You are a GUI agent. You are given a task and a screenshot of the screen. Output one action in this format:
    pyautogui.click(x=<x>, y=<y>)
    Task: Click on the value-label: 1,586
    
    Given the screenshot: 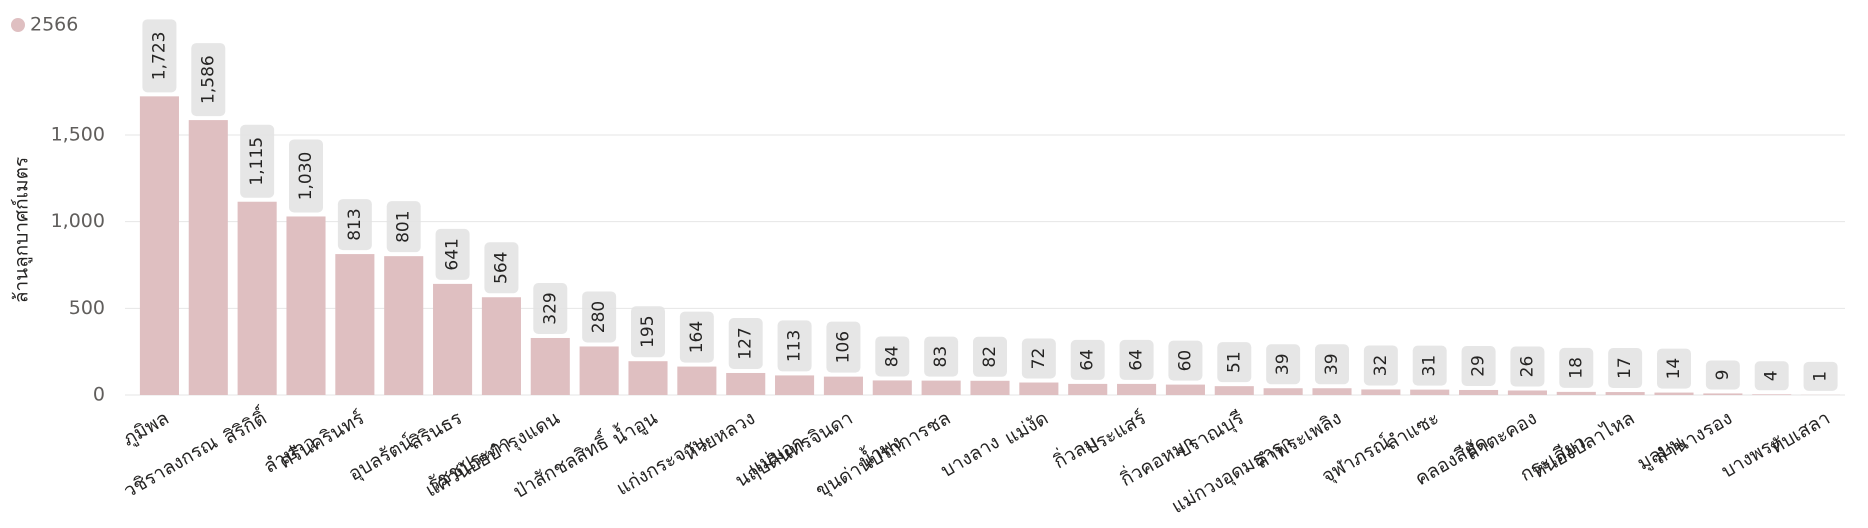 What is the action you would take?
    pyautogui.click(x=208, y=79)
    